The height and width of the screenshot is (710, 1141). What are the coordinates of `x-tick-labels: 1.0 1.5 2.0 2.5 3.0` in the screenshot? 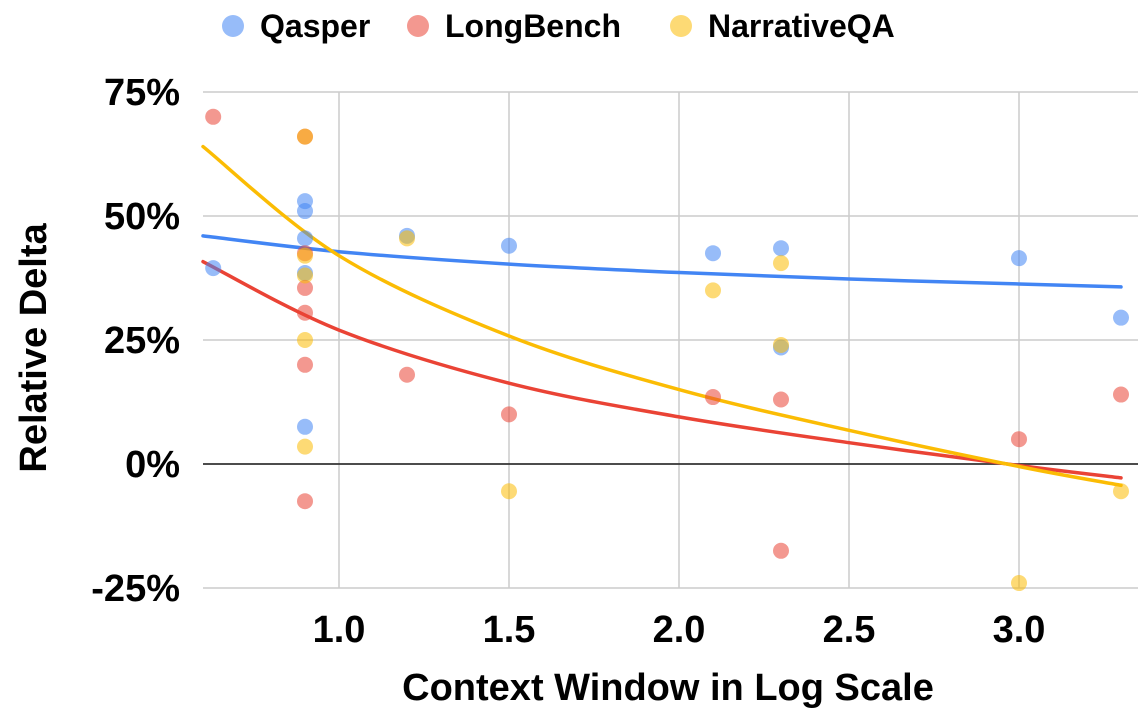 It's located at (679, 630).